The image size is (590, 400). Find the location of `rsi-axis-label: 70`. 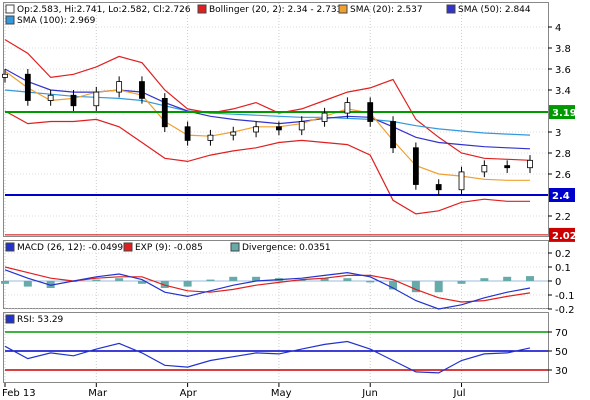

rsi-axis-label: 70 is located at coordinates (561, 333).